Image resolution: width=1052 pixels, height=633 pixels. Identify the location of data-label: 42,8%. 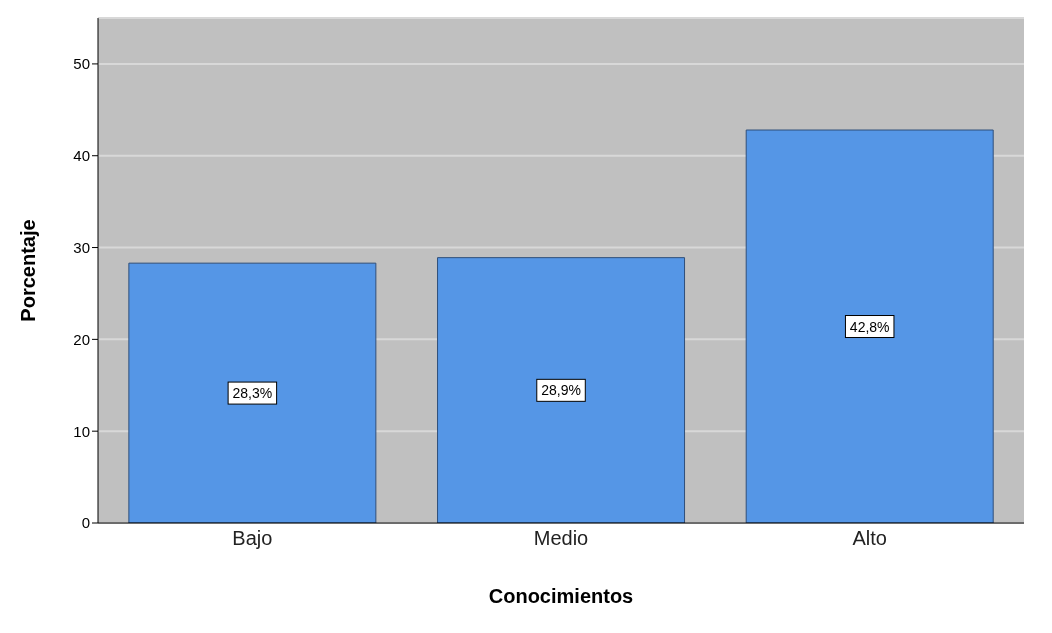
(869, 326).